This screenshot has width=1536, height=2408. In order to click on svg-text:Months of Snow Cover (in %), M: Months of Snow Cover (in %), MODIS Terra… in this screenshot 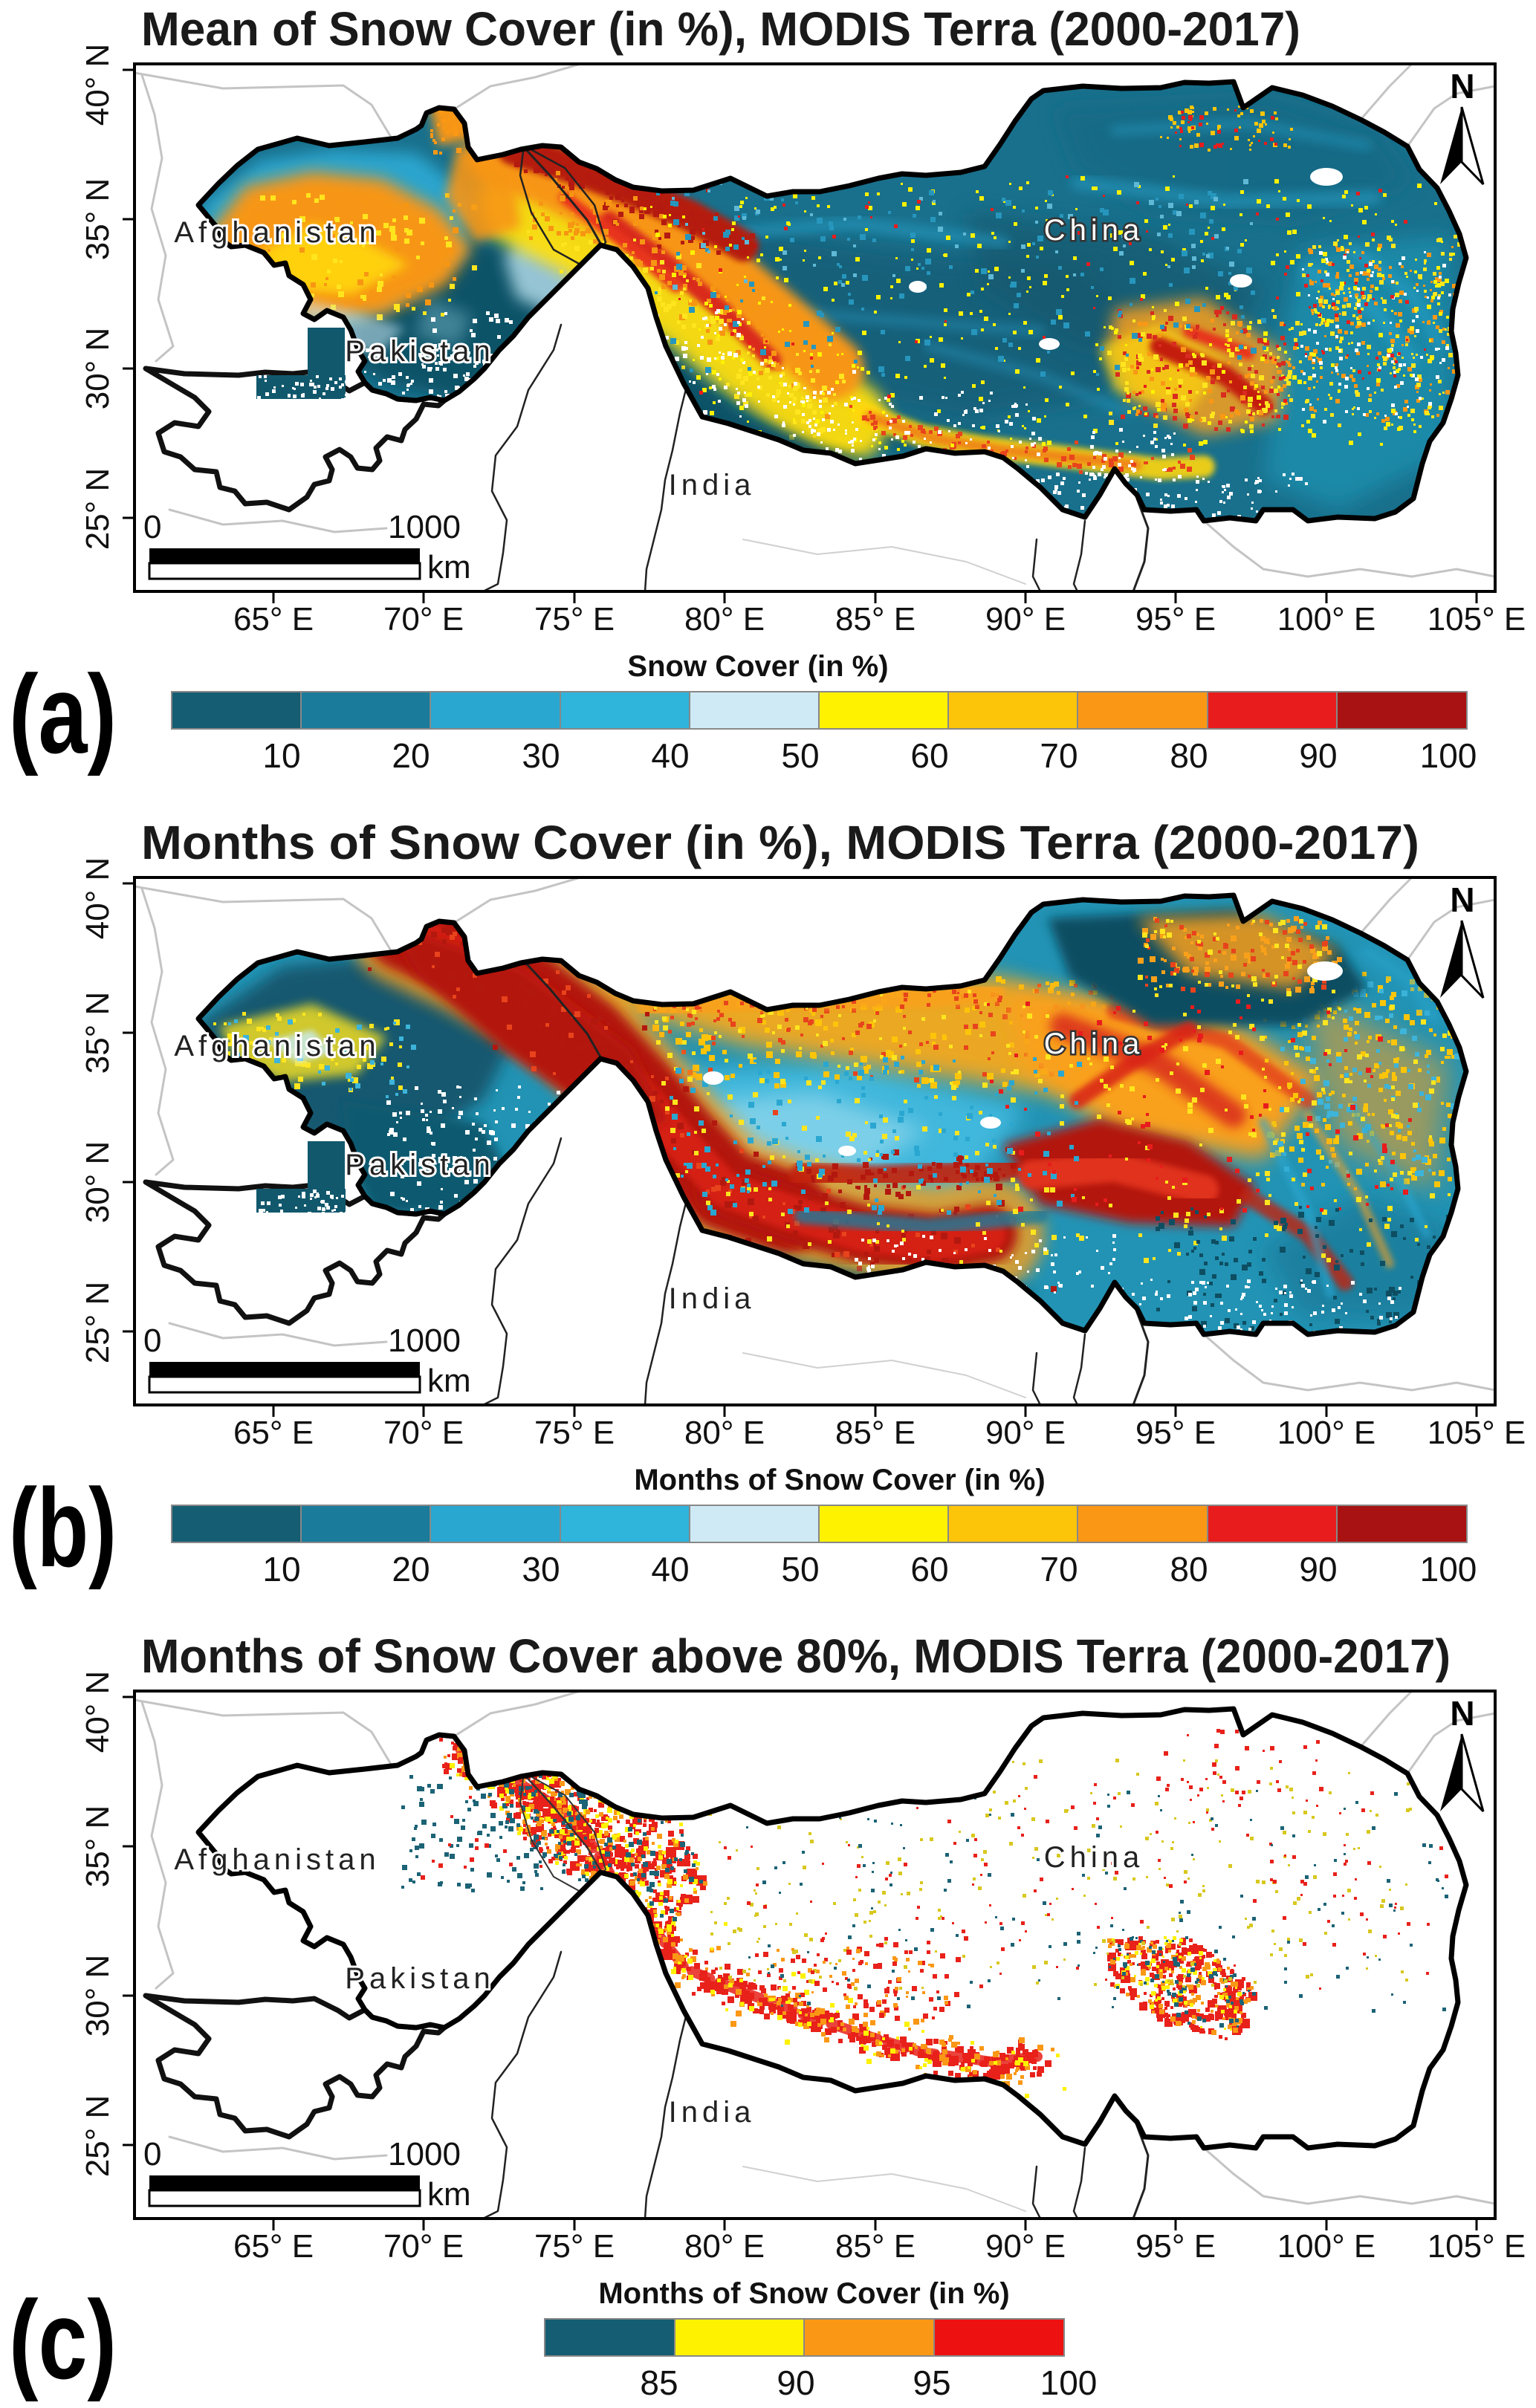, I will do `click(780, 843)`.